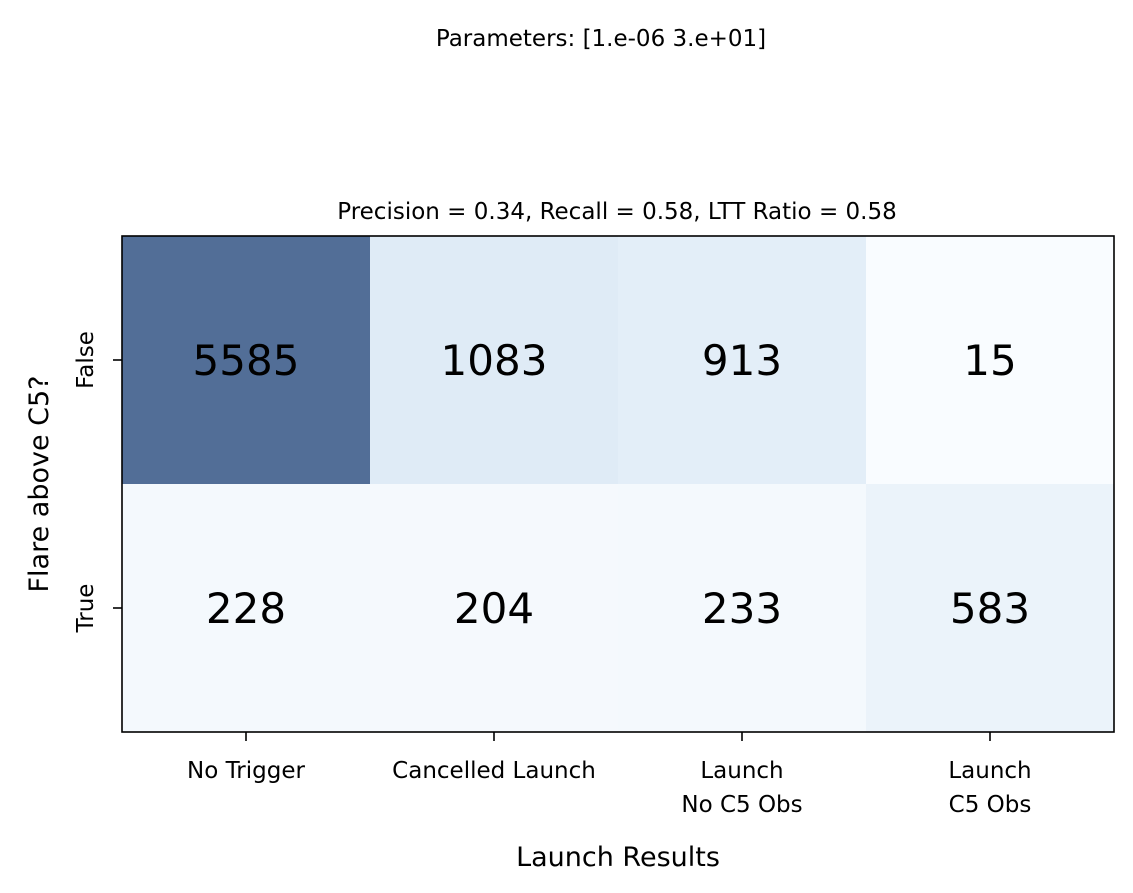 The image size is (1133, 893). Describe the element at coordinates (246, 771) in the screenshot. I see `x-tick-label: No Trigger` at that location.